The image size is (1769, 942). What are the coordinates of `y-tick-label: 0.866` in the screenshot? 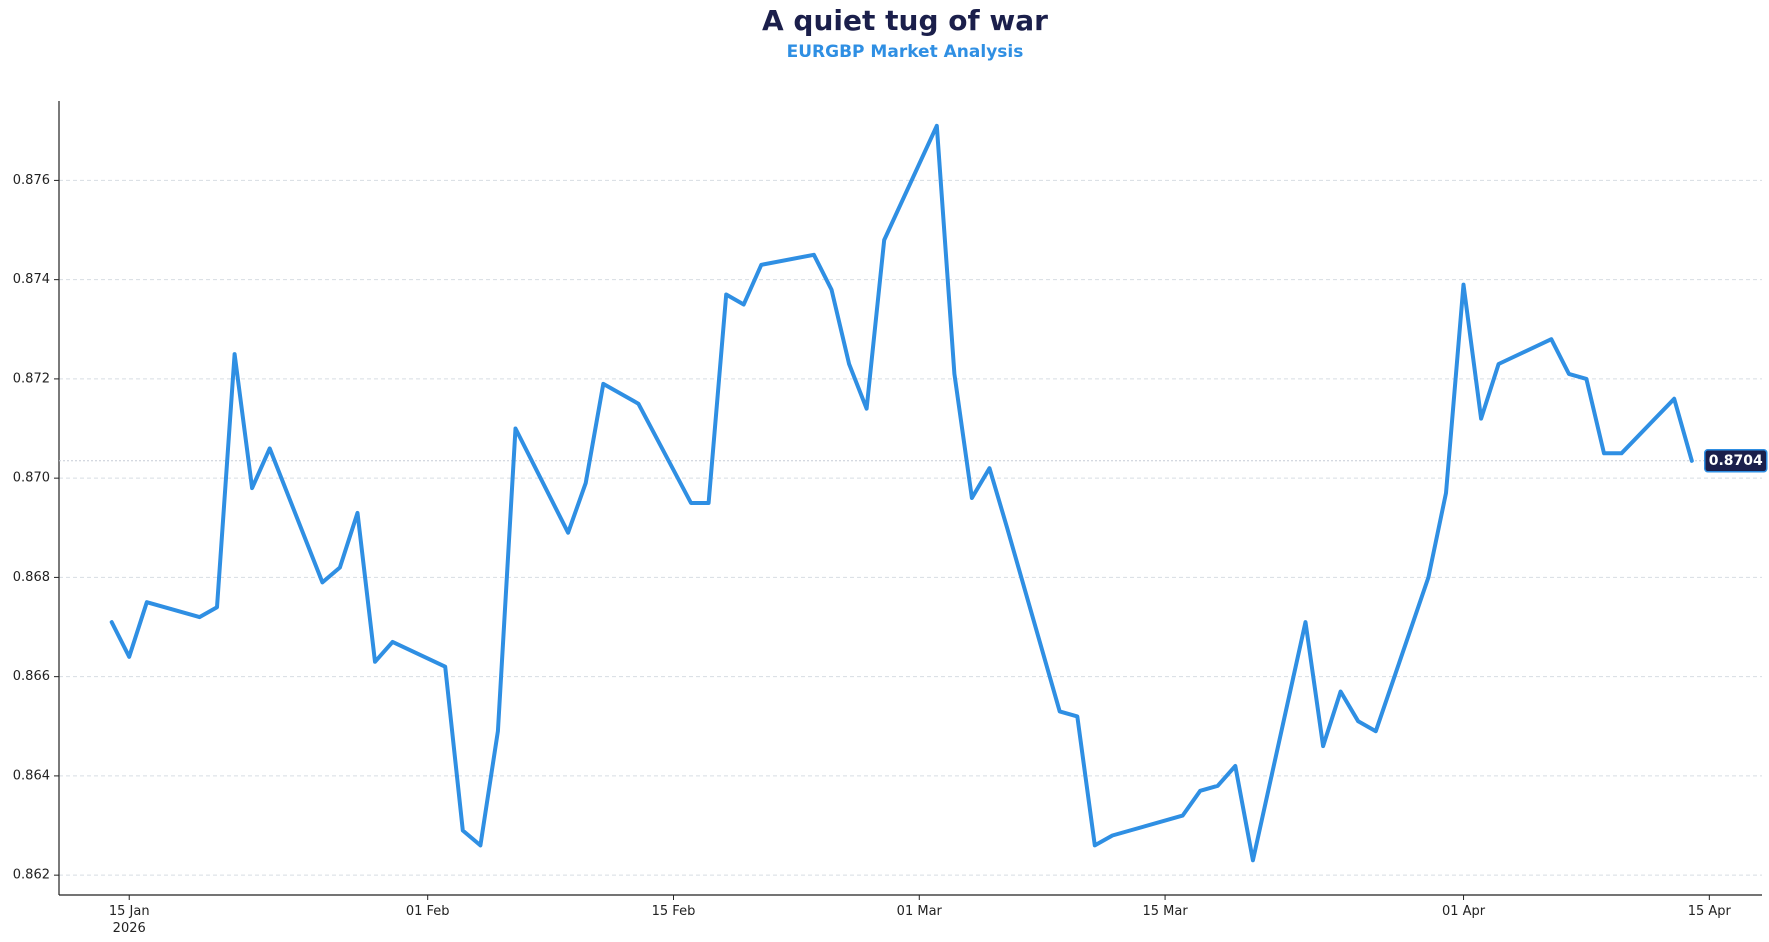 It's located at (31, 676).